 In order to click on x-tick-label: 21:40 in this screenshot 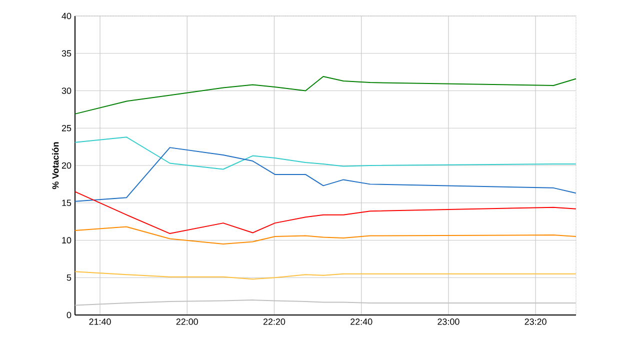, I will do `click(100, 321)`.